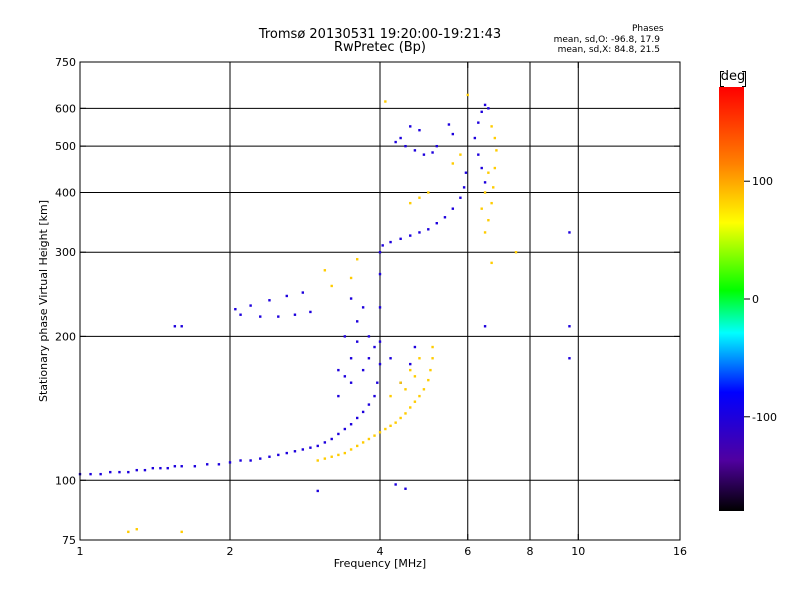 The image size is (800, 600). I want to click on colorbar-tick-label: 0, so click(755, 299).